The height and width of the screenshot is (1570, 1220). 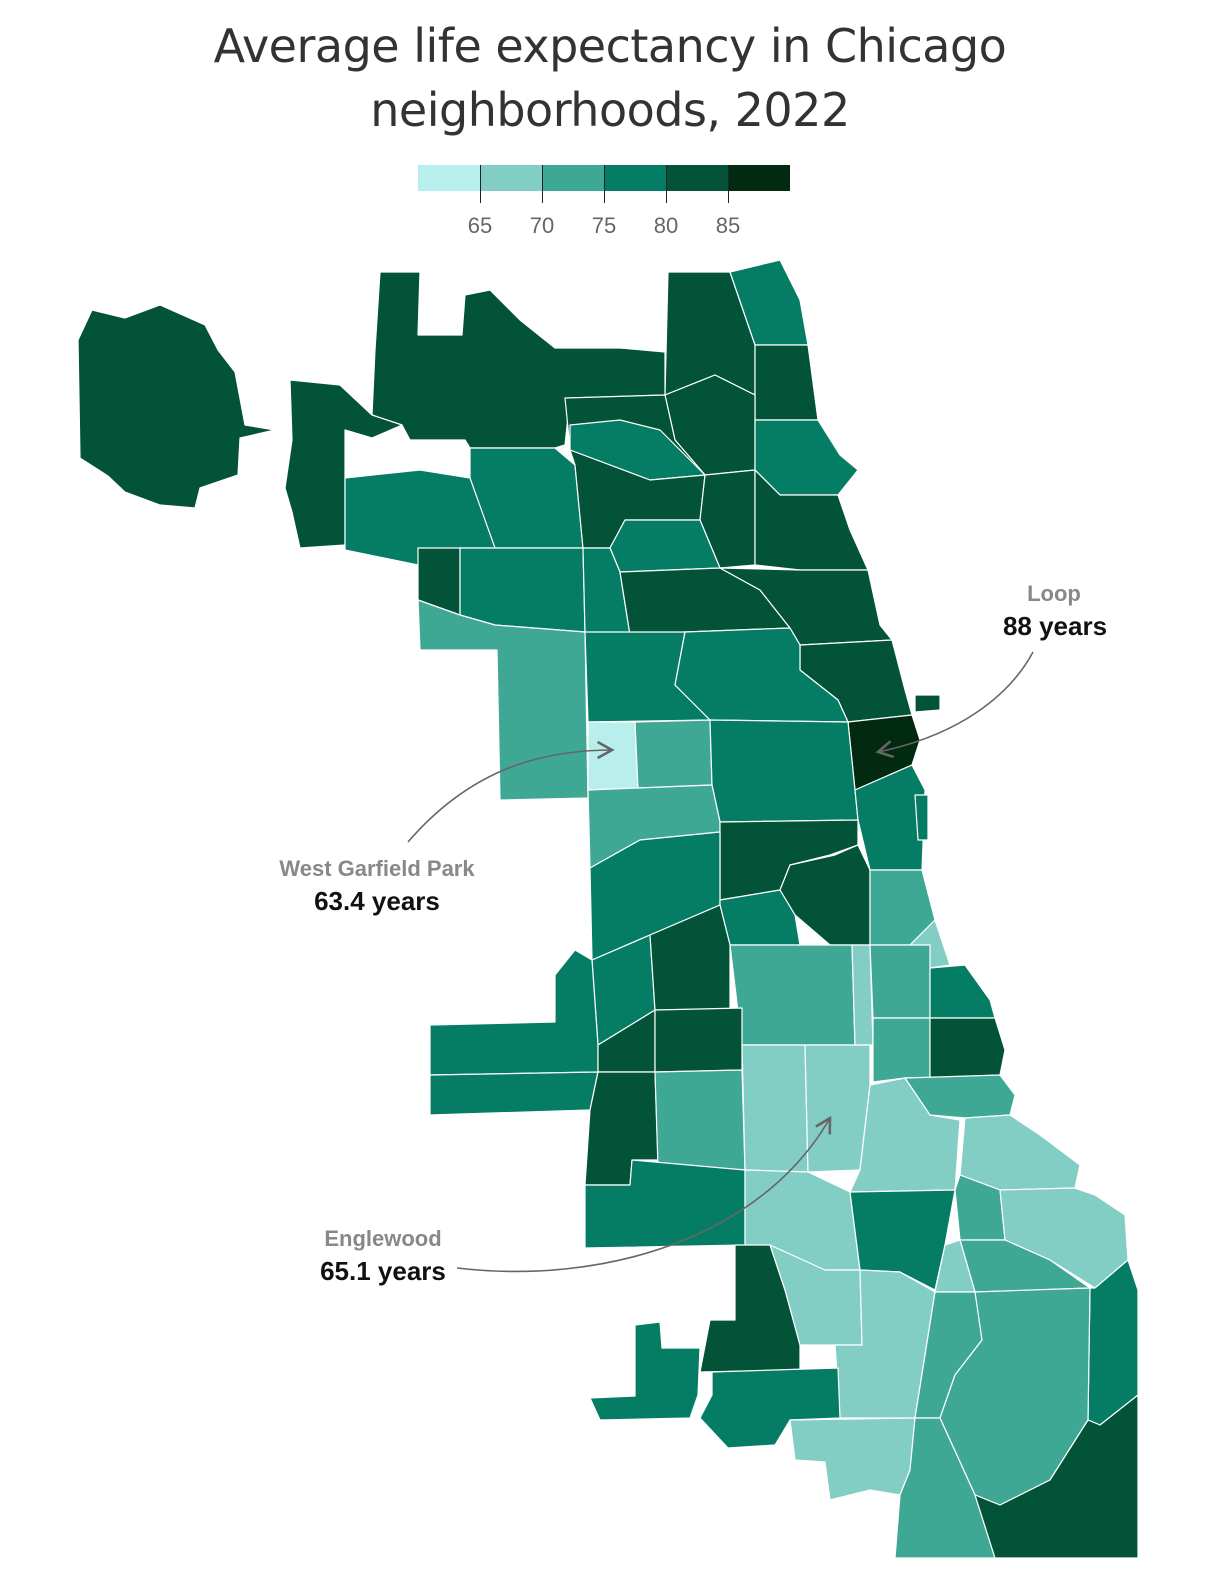 I want to click on title-line-1: Average life expectancy in Chicago, so click(x=610, y=46).